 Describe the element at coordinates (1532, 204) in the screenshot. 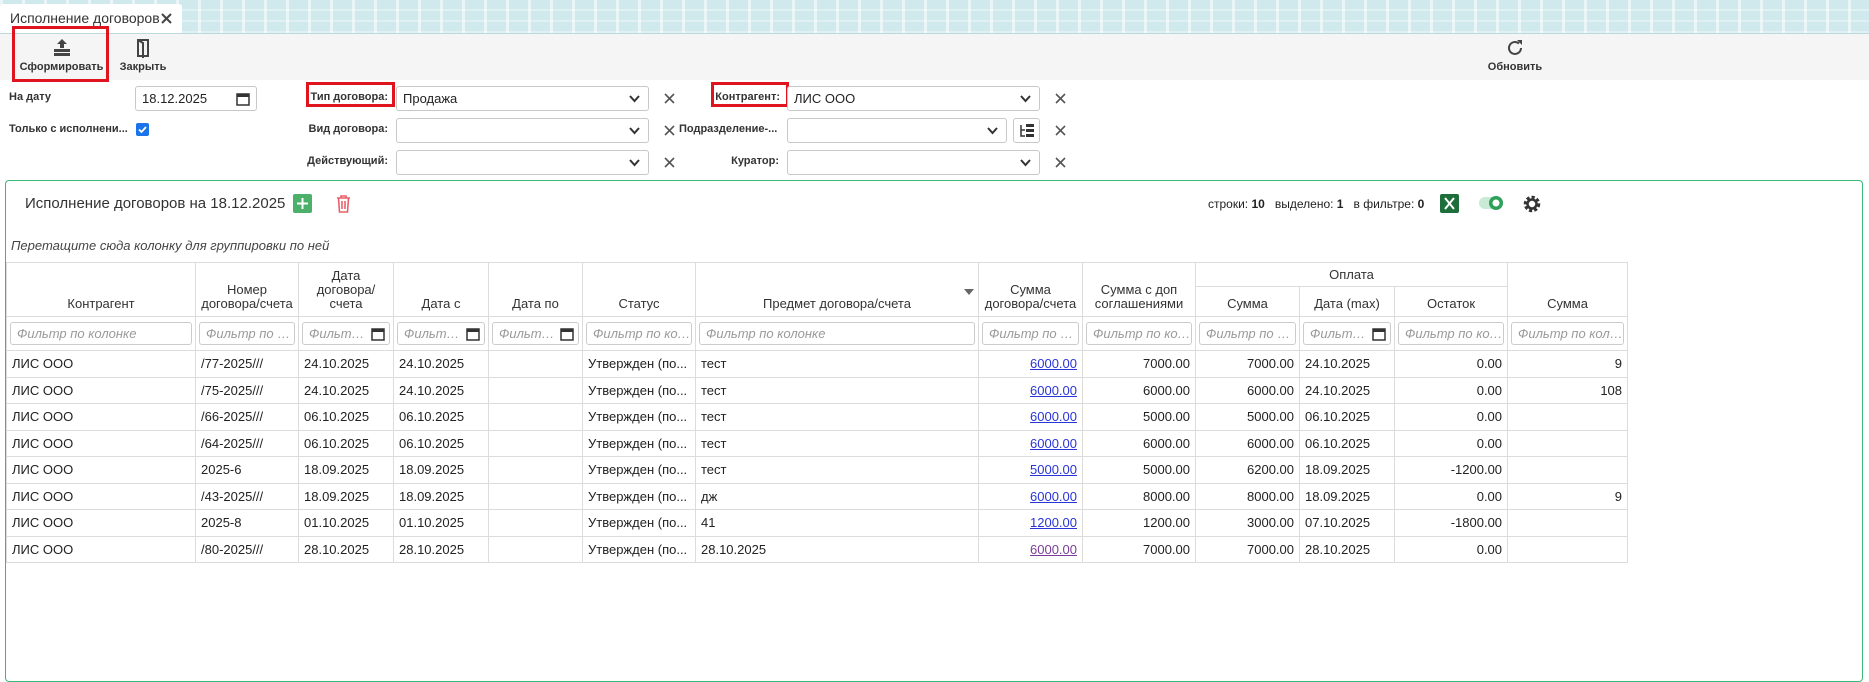

I see `settings-button` at that location.